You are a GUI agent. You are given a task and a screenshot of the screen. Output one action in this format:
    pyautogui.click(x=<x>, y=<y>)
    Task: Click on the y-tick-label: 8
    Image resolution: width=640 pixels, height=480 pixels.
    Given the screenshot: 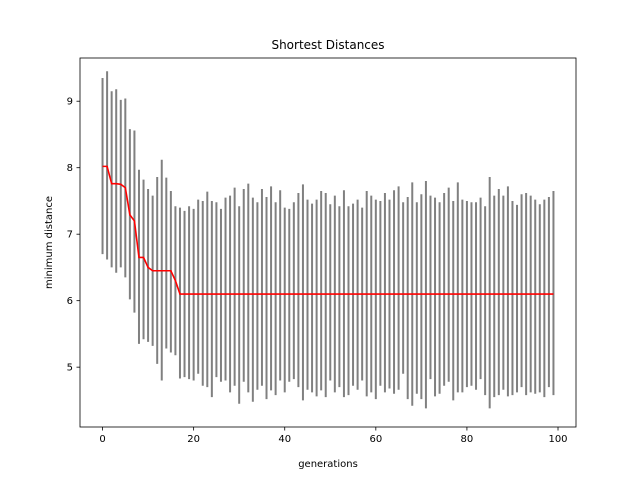 What is the action you would take?
    pyautogui.click(x=70, y=168)
    